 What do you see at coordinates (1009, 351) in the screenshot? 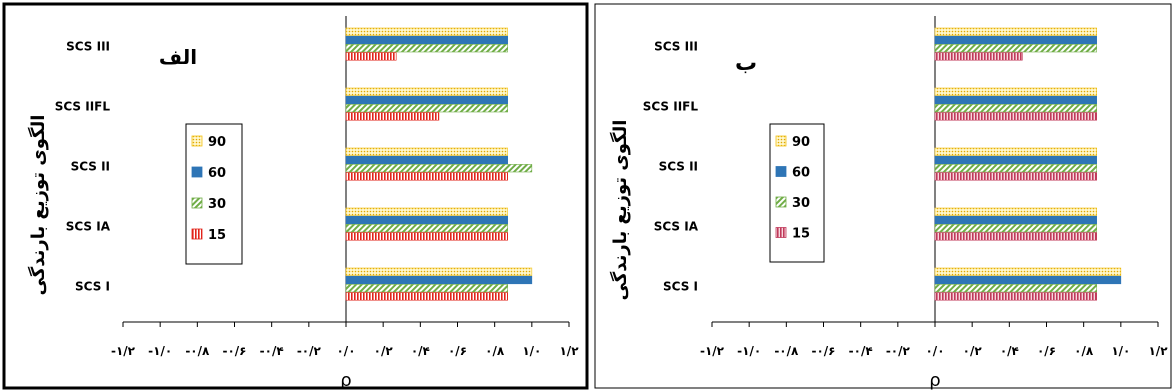
I see `x-tick-label: ۰/۴` at bounding box center [1009, 351].